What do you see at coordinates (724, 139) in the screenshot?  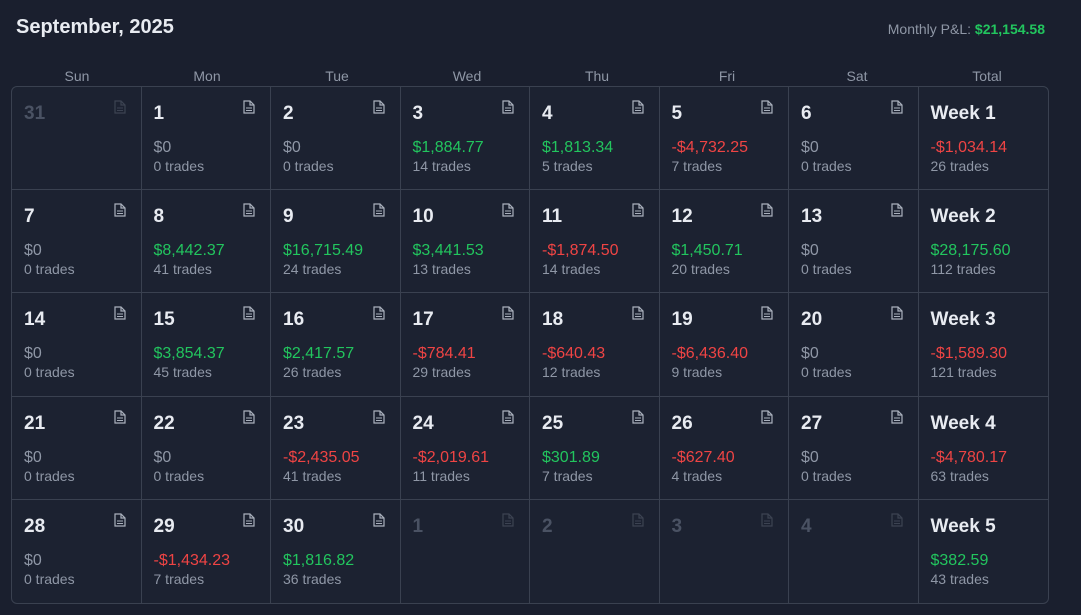 I see `day-cell: 5 -$4,732.25 7 trades` at bounding box center [724, 139].